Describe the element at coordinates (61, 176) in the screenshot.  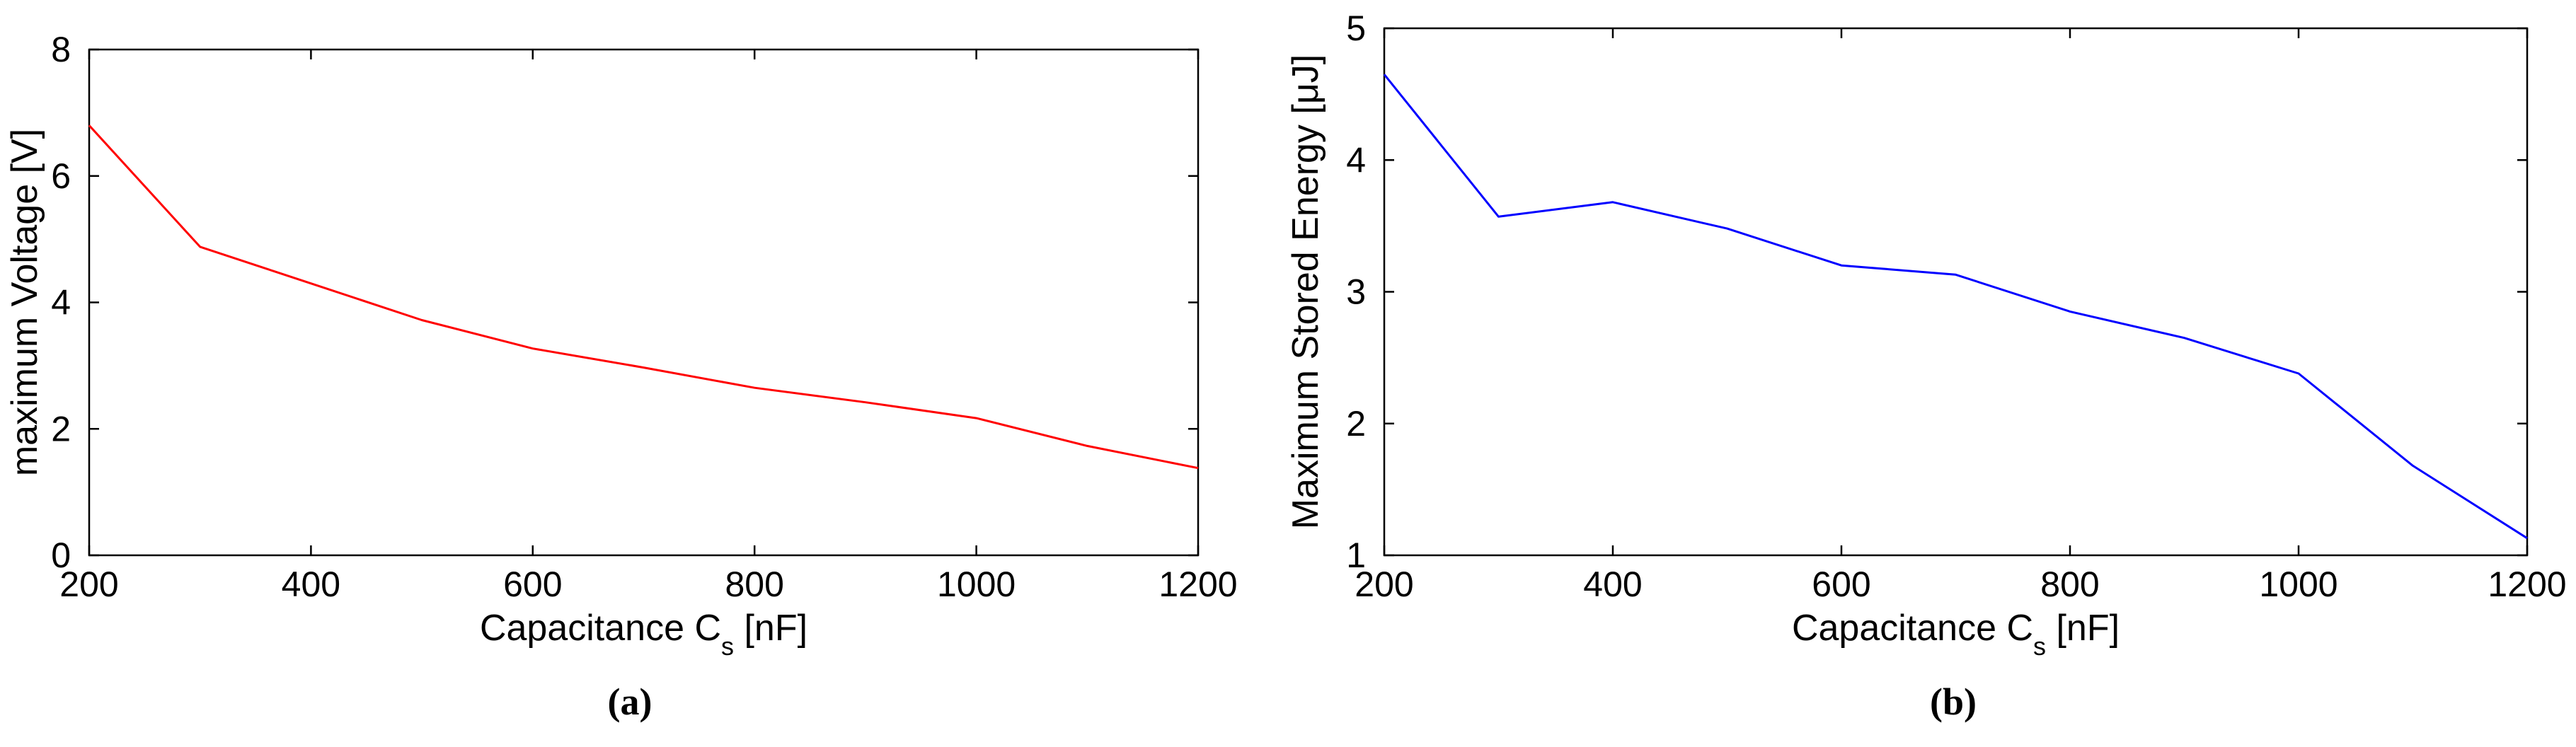
I see `y-tick-label: 6` at that location.